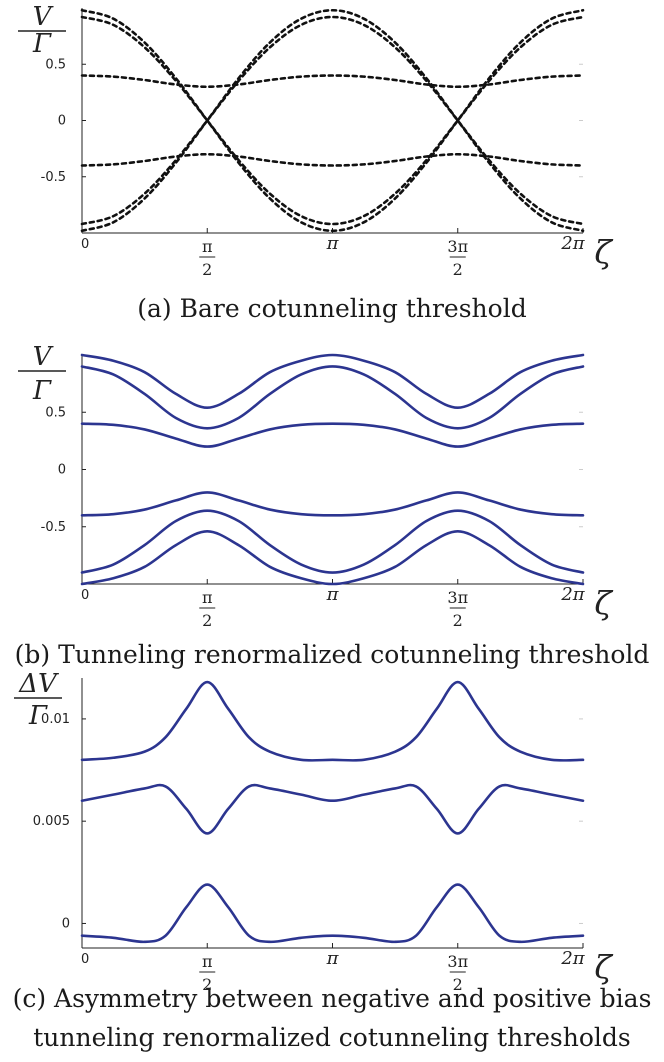  Describe the element at coordinates (55, 64) in the screenshot. I see `y-tick-label-a-0: 0.5` at that location.